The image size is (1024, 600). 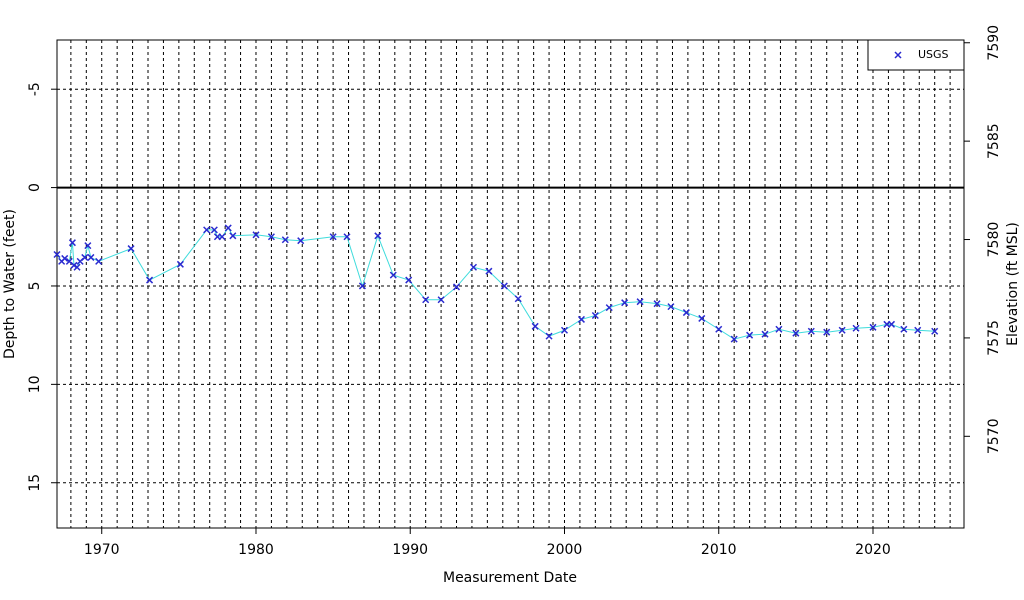 I want to click on y-tick-label: 0, so click(x=35, y=187).